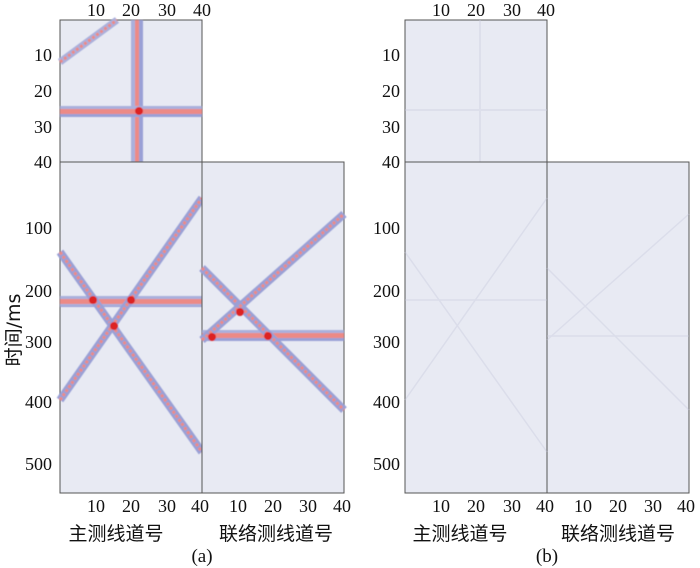 This screenshot has width=700, height=568. Describe the element at coordinates (201, 556) in the screenshot. I see `panel-a-caption: (a)` at that location.